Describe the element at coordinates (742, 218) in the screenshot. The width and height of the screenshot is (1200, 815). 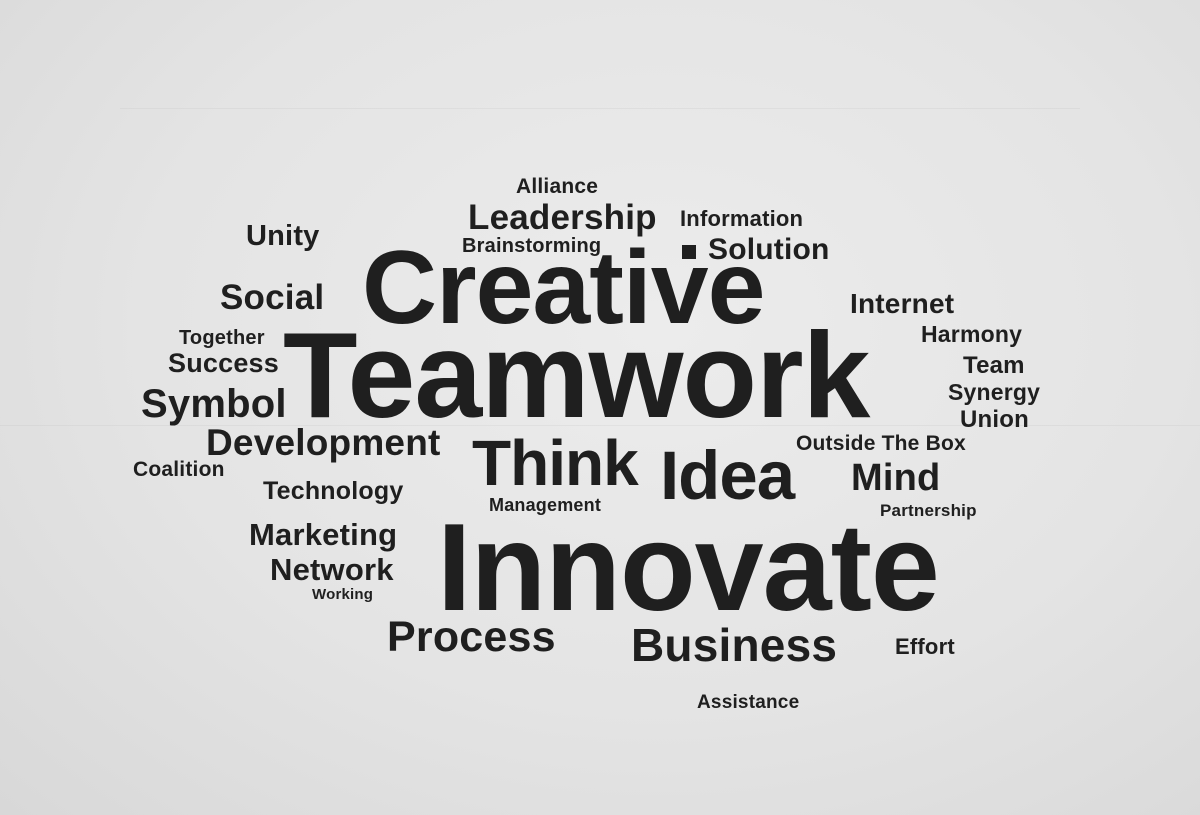
I see `word-information: Information` at that location.